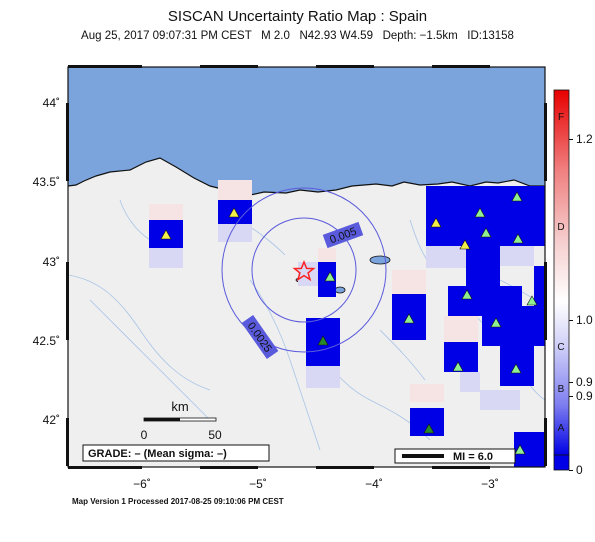 The height and width of the screenshot is (542, 595). What do you see at coordinates (560, 227) in the screenshot?
I see `svg-text: D` at bounding box center [560, 227].